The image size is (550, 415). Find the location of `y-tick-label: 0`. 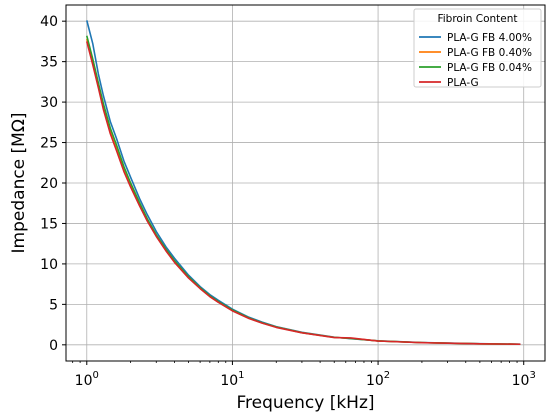

y-tick-label: 0 is located at coordinates (53, 346).